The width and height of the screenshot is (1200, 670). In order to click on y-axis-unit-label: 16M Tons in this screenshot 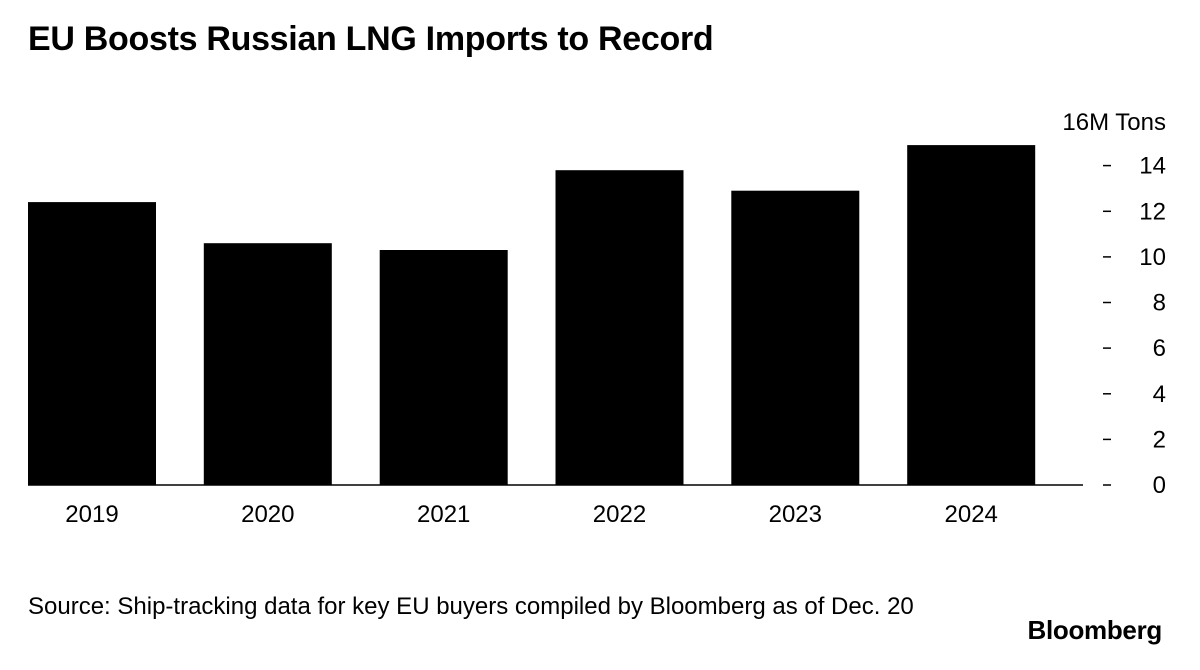, I will do `click(1114, 122)`.